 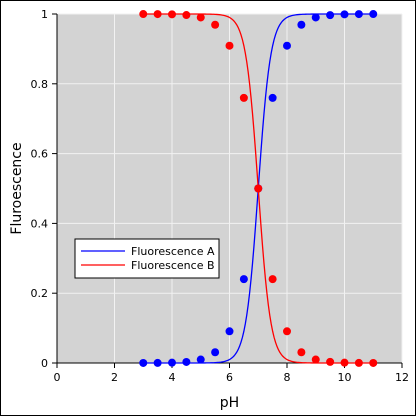 I want to click on y-axis-ticks: 0 0.2 0.4 0.6 0.8 1, so click(x=44, y=189).